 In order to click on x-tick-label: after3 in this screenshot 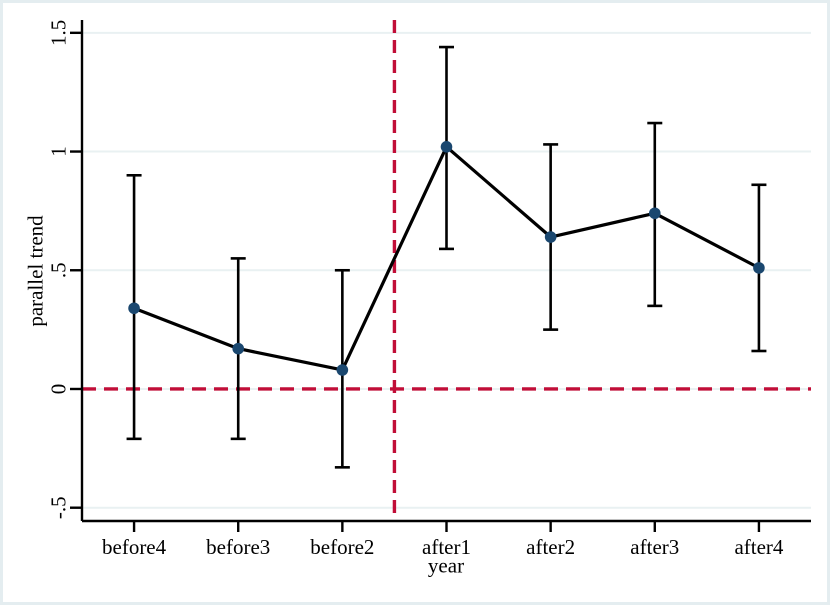, I will do `click(654, 547)`.